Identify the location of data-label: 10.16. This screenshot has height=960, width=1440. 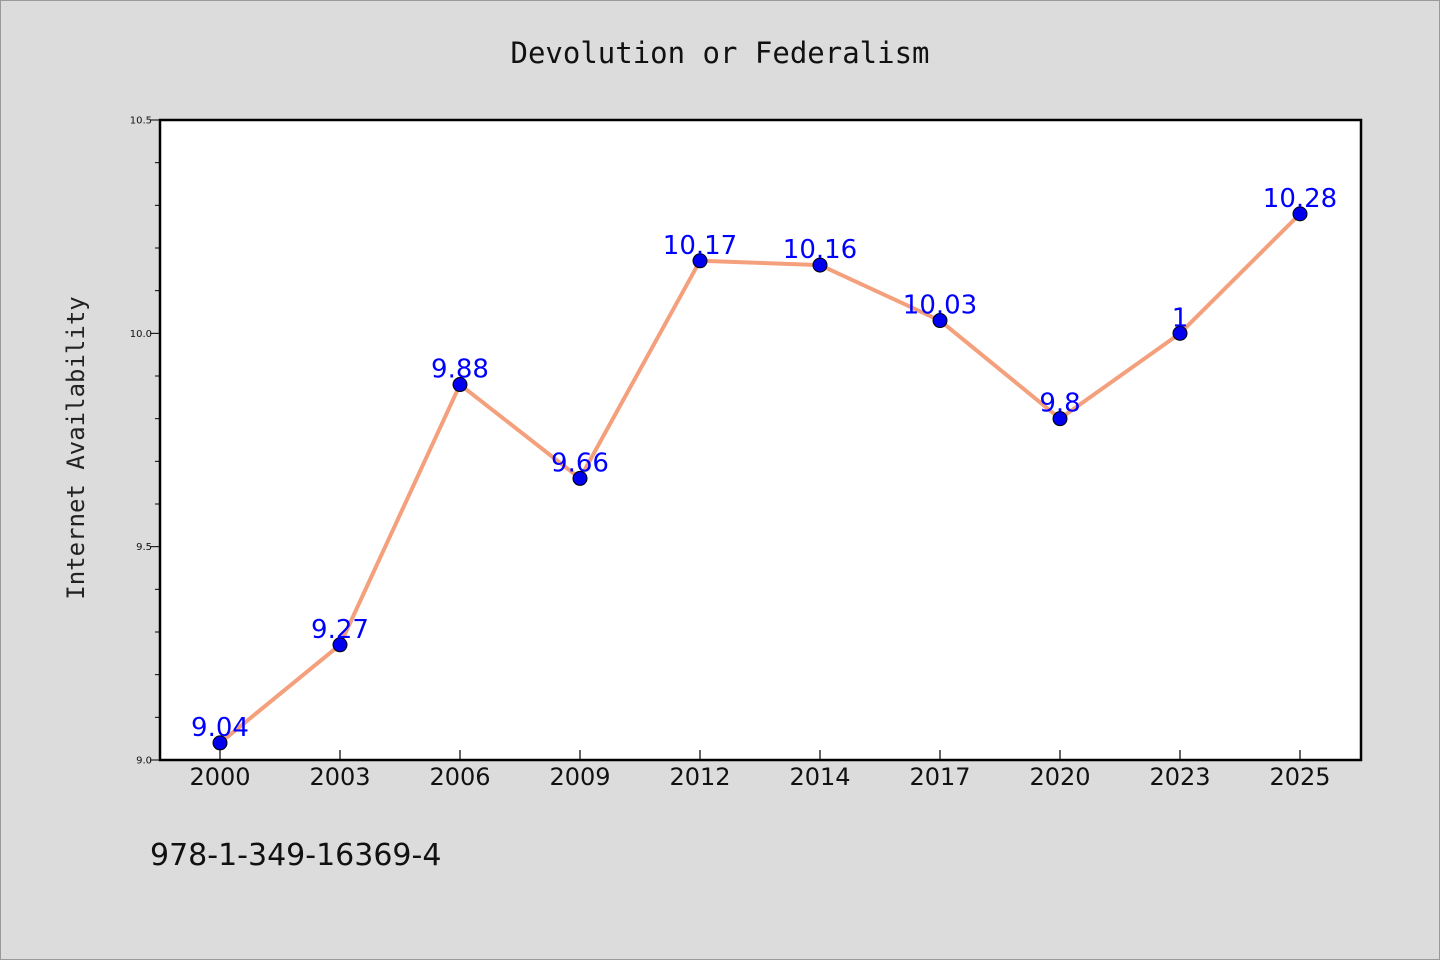
(820, 250).